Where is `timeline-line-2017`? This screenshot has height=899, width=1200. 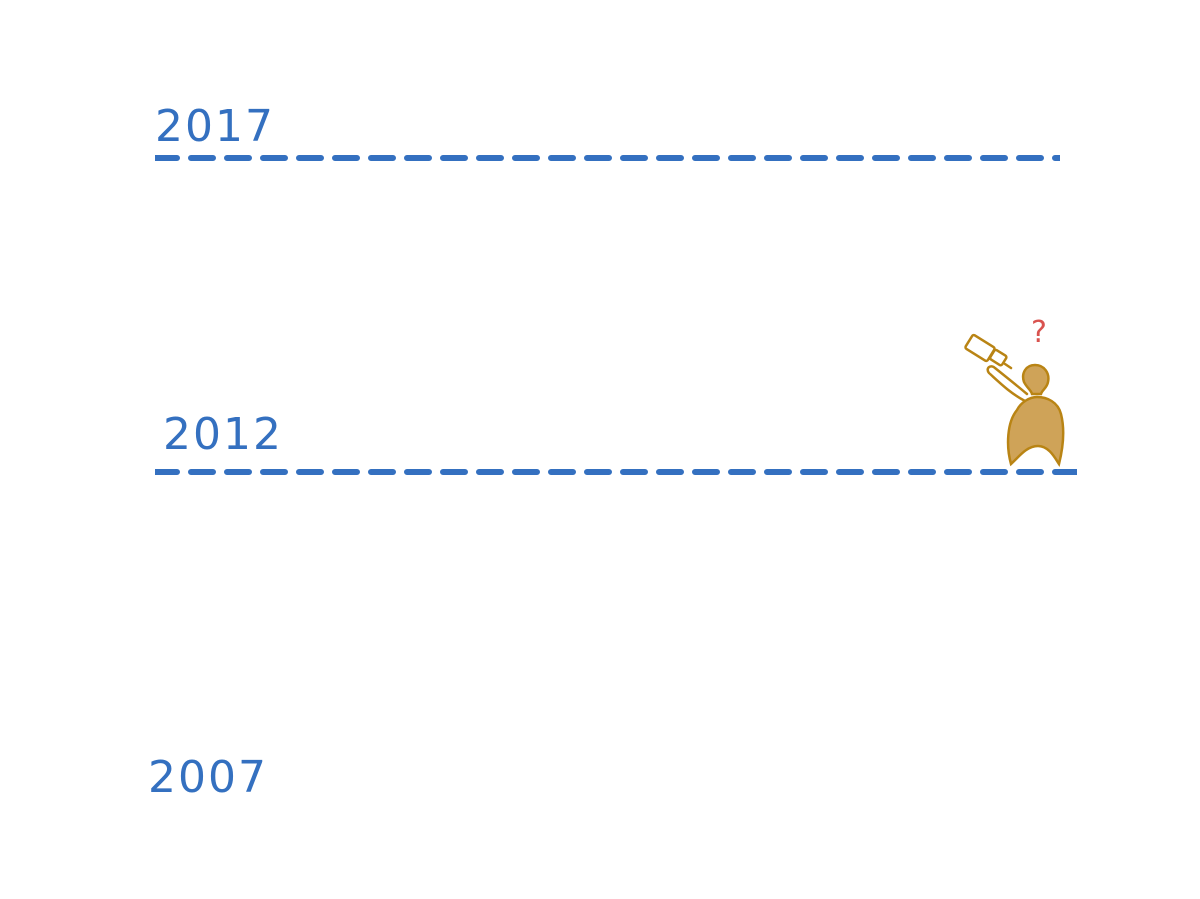 timeline-line-2017 is located at coordinates (607, 158).